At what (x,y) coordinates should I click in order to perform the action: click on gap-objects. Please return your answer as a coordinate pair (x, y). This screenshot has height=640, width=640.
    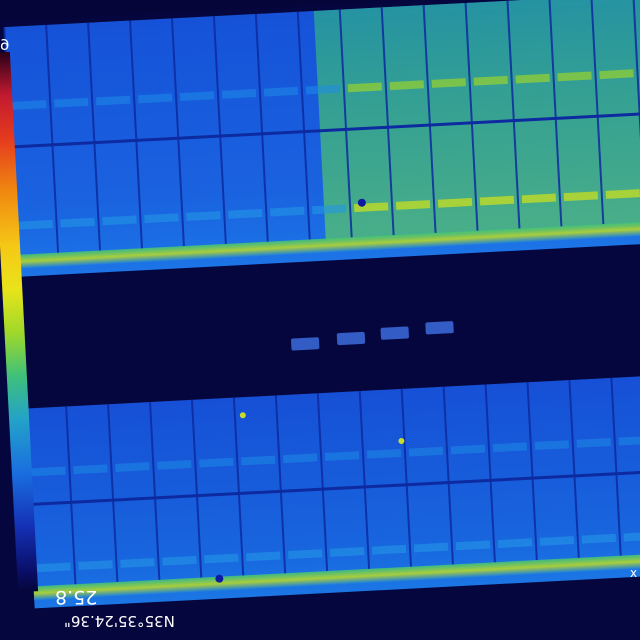
    Looking at the image, I should click on (372, 336).